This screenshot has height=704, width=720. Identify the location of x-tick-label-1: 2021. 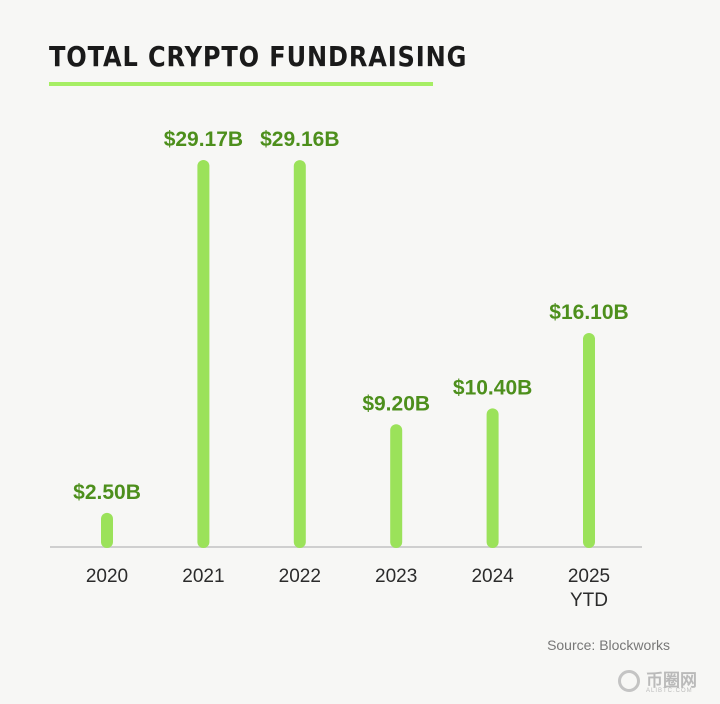
(203, 576).